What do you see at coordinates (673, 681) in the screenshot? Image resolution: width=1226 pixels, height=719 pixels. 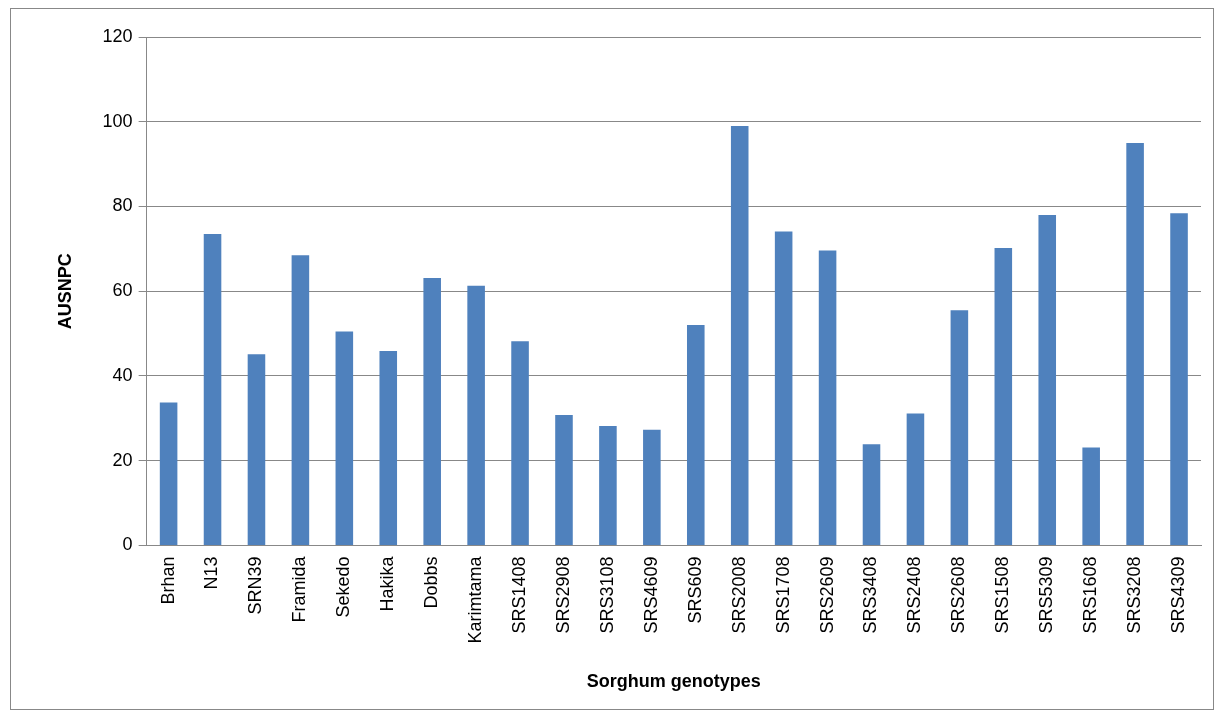 I see `x-axis-title: Sorghum genotypes` at bounding box center [673, 681].